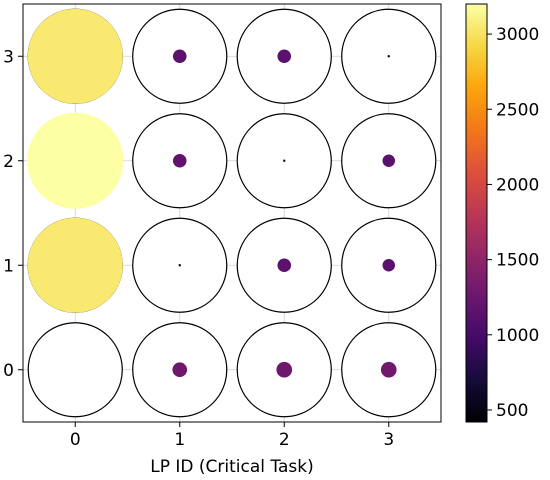 The width and height of the screenshot is (550, 480). What do you see at coordinates (502, 213) in the screenshot?
I see `colorbar: 500 1000 1500 2000 2500 3000` at bounding box center [502, 213].